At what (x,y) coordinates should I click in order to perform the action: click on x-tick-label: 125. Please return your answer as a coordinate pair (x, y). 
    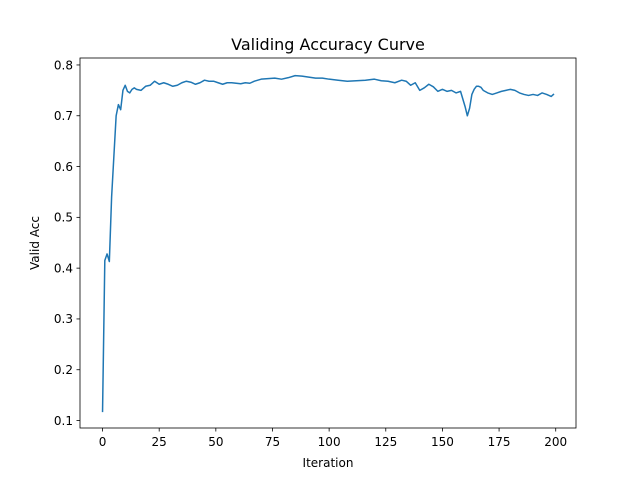
    Looking at the image, I should click on (385, 442).